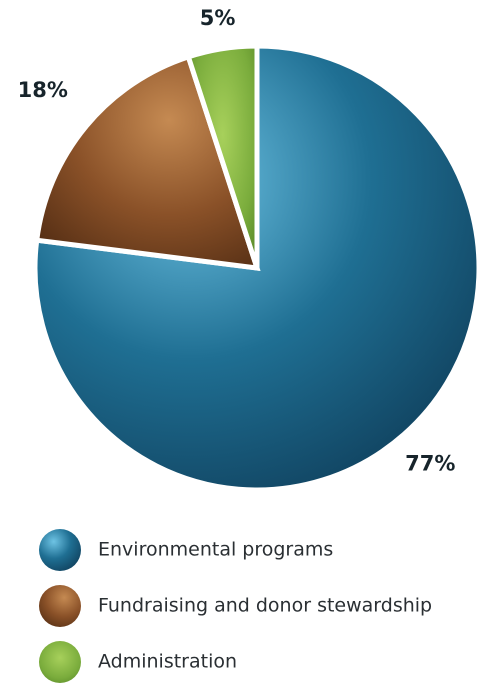  I want to click on slice-label: 5%, so click(218, 18).